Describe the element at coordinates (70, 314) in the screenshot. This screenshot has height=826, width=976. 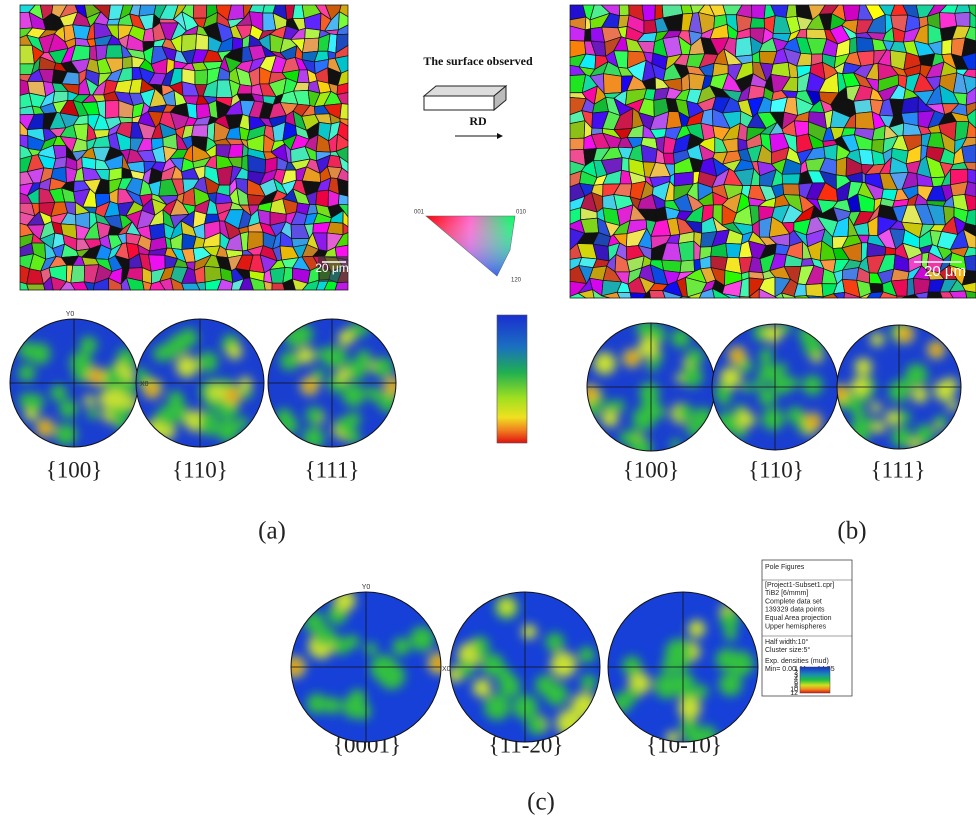
I see `axis-label: Y0` at that location.